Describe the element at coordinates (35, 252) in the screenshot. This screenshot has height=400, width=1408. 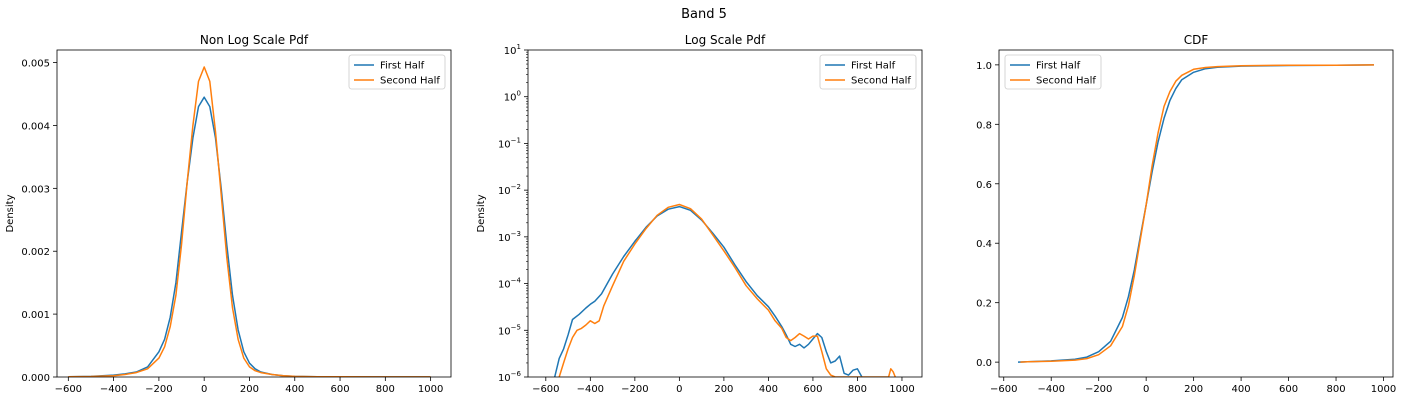
I see `y-tick-label: 0.002` at that location.